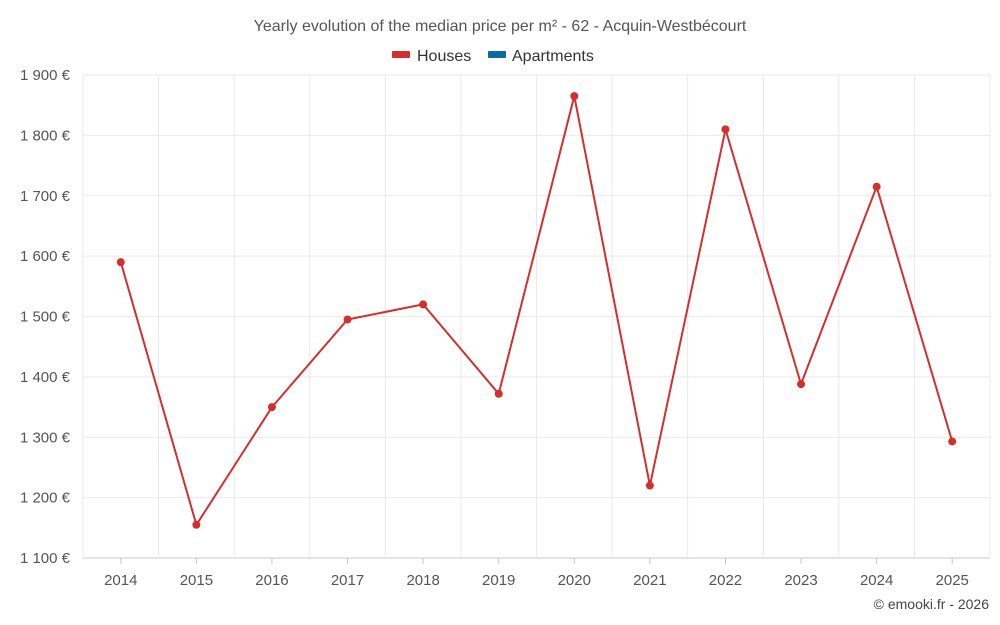 The height and width of the screenshot is (625, 1000). I want to click on y-tick-label: 1 900 €, so click(45, 75).